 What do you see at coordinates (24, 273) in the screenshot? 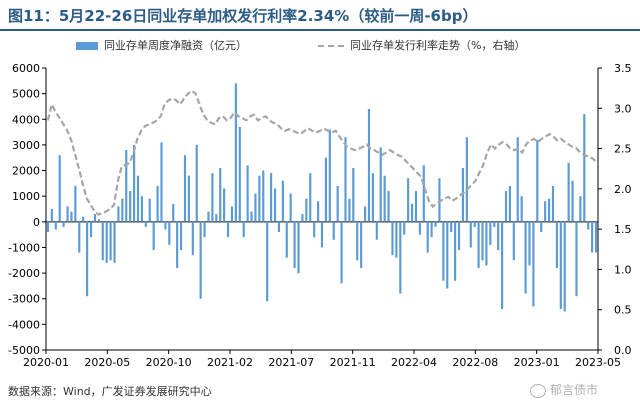
I see `left-tick-label: -2000` at bounding box center [24, 273].